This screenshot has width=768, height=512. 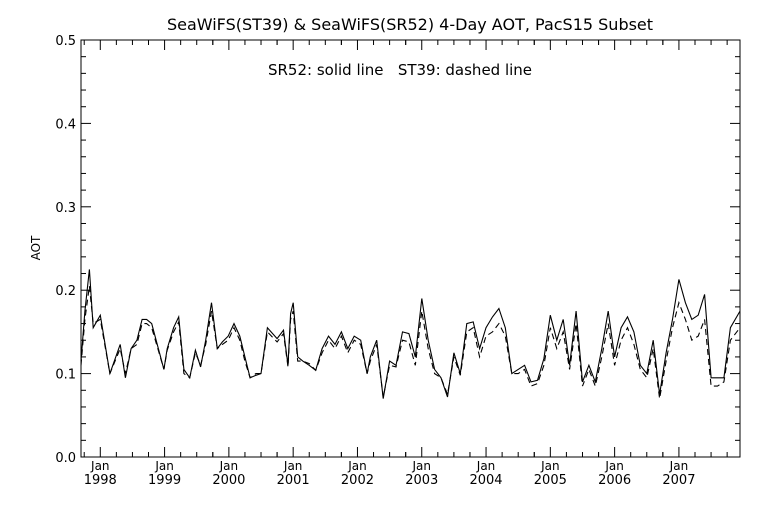 I want to click on x-tick-label-year: 2007, so click(x=678, y=480).